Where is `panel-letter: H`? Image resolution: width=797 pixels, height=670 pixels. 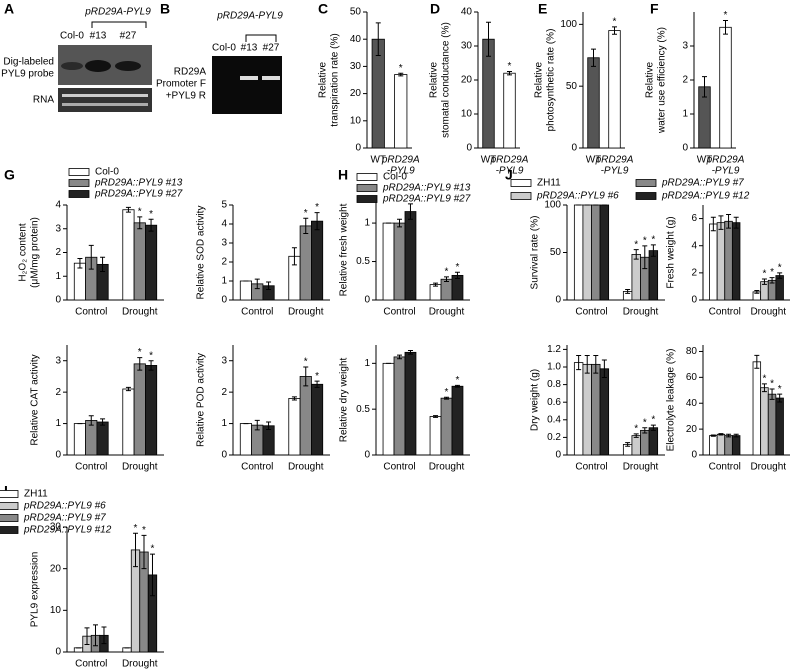 panel-letter: H is located at coordinates (343, 175).